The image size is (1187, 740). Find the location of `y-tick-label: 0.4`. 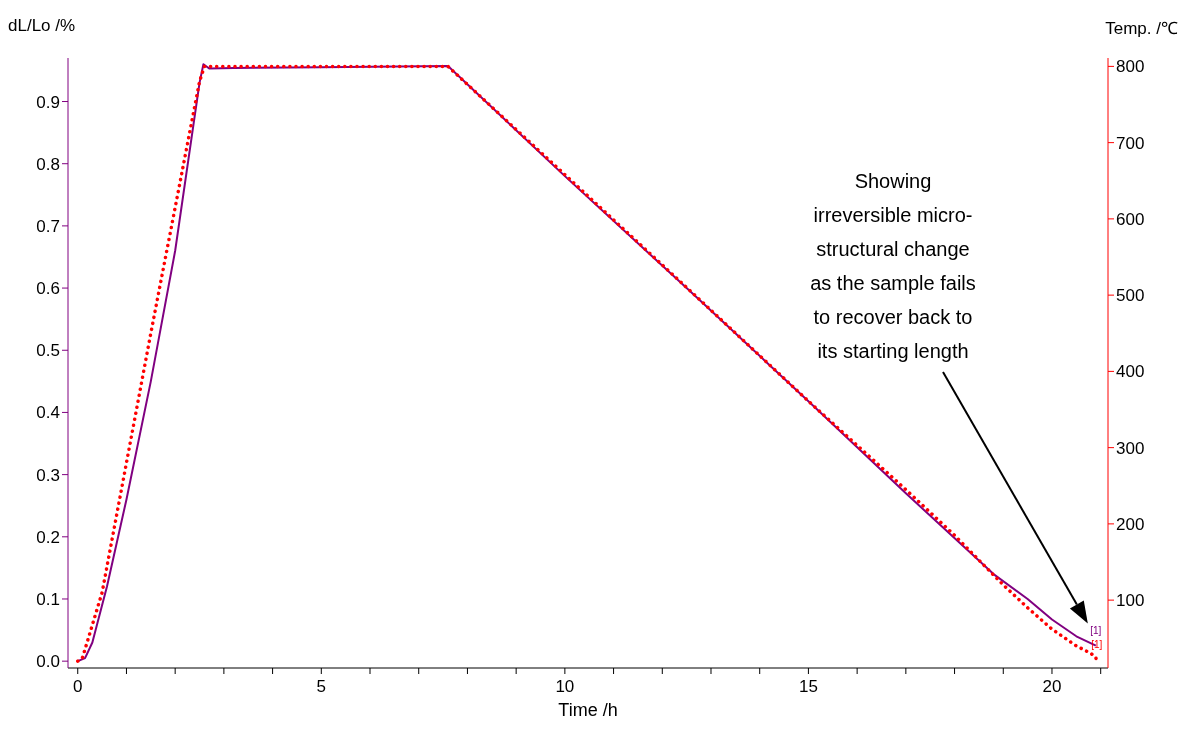

y-tick-label: 0.4 is located at coordinates (48, 413).